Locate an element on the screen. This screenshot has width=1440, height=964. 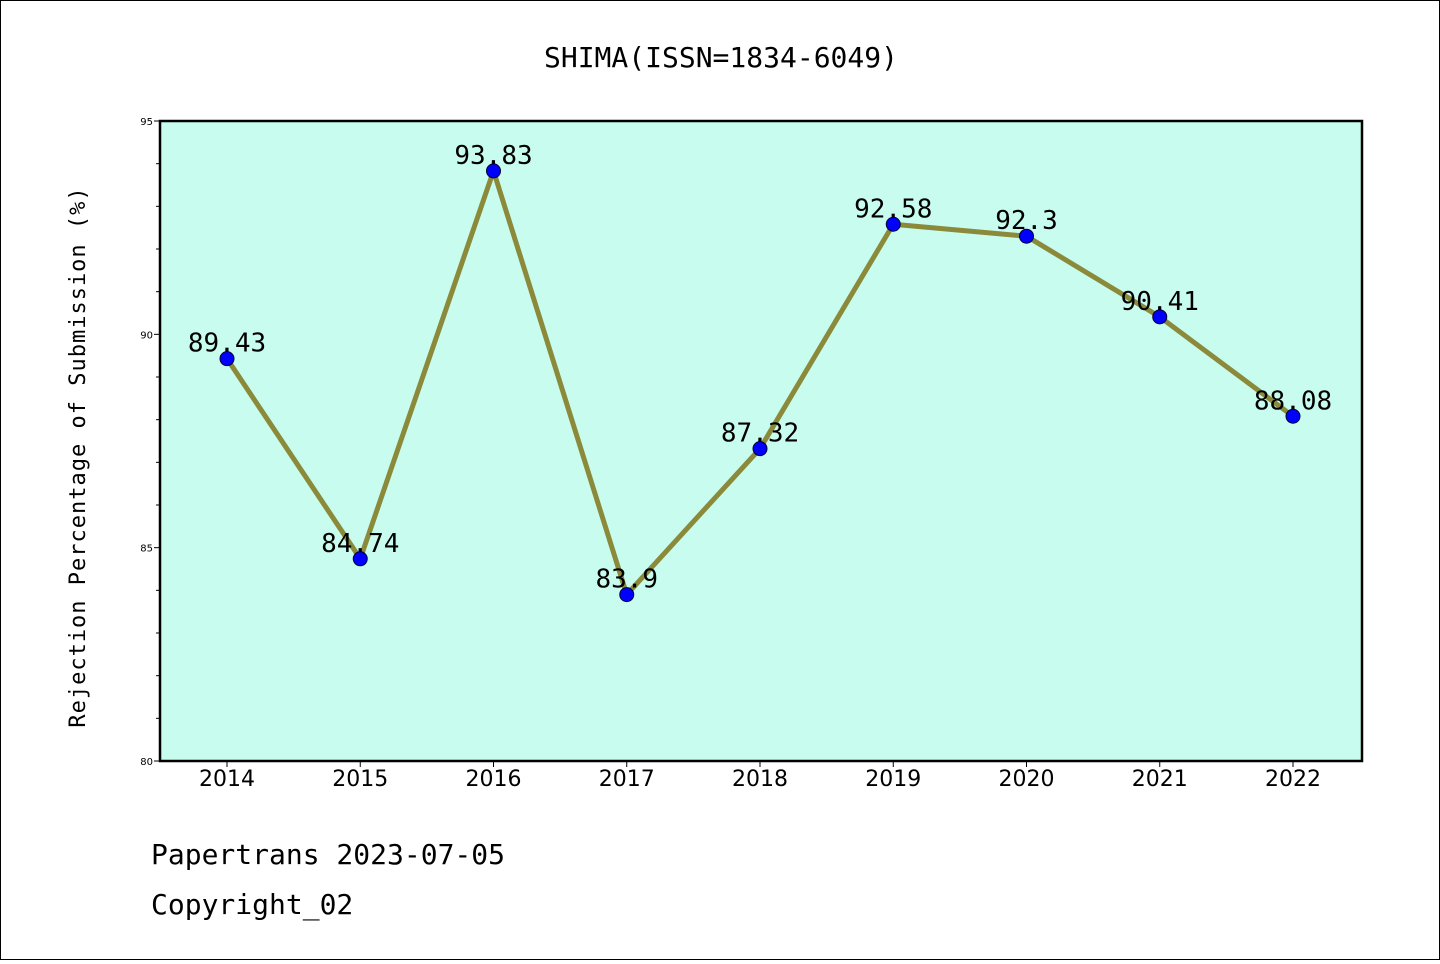
y-axis-label: Rejection Percentage of Submission (%) is located at coordinates (78, 456).